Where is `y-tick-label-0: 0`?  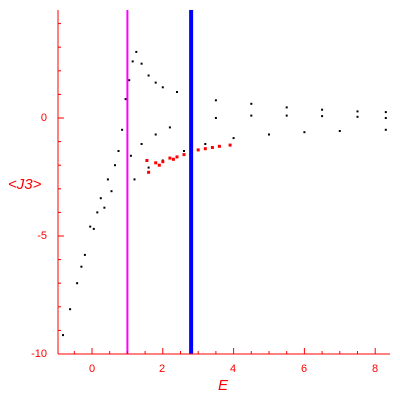
y-tick-label-0: 0 is located at coordinates (44, 118).